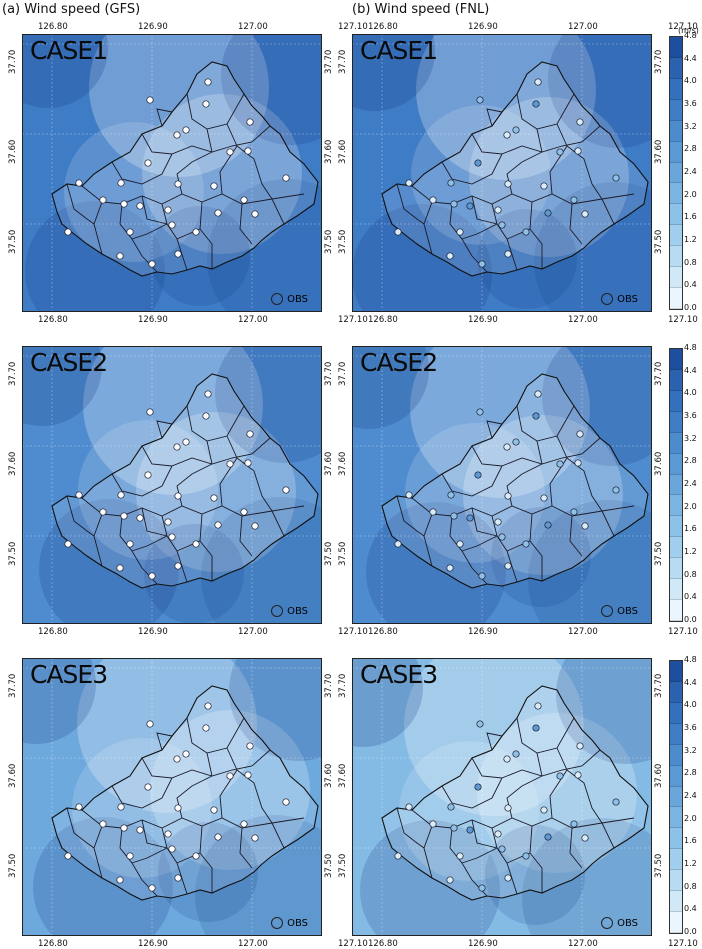 The width and height of the screenshot is (702, 949). I want to click on lon-tick-label: 127.10, so click(683, 320).